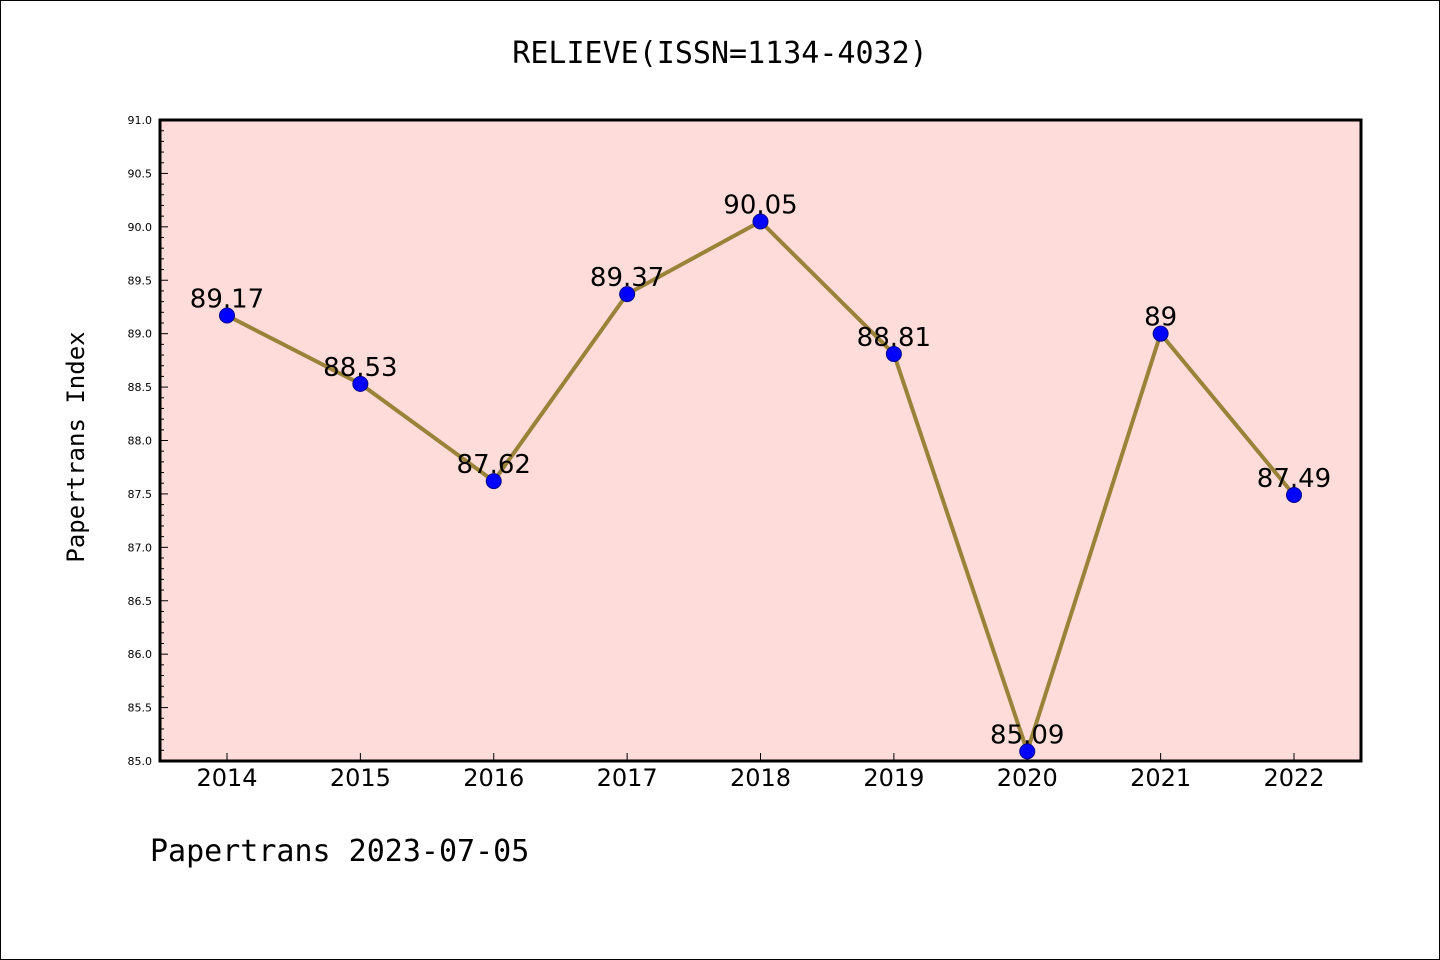 The width and height of the screenshot is (1440, 960). Describe the element at coordinates (340, 851) in the screenshot. I see `footer-text: Papertrans 2023-07-05` at that location.